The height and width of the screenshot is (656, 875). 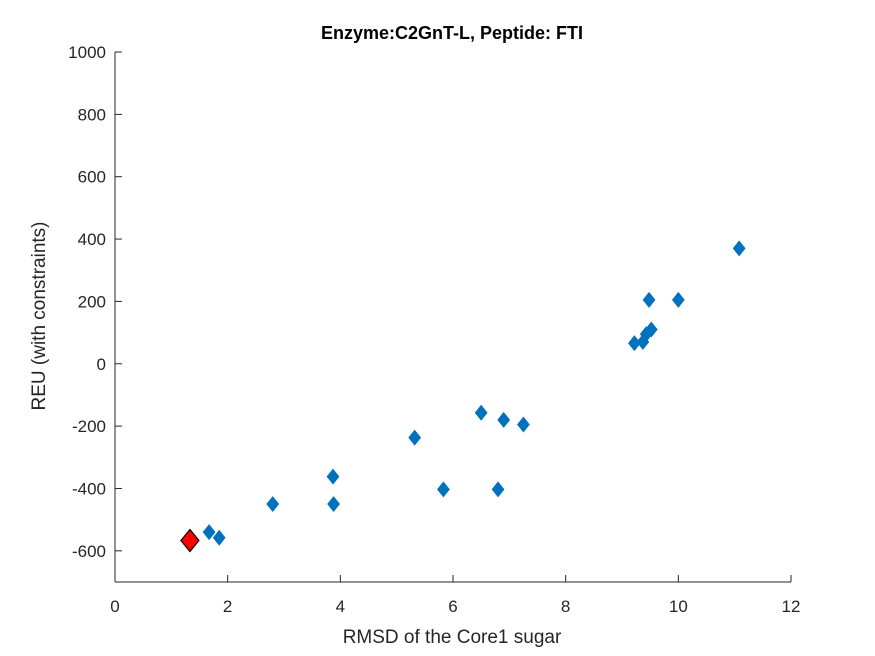 What do you see at coordinates (89, 426) in the screenshot?
I see `y-tick-label: -200` at bounding box center [89, 426].